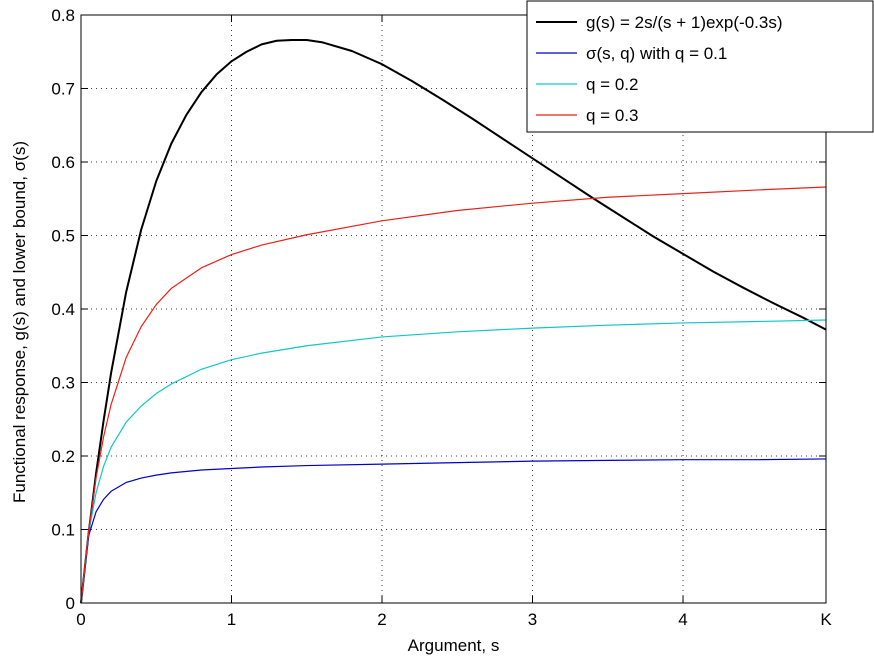 Image resolution: width=874 pixels, height=666 pixels. Describe the element at coordinates (231, 619) in the screenshot. I see `x-tick-label: 1` at that location.